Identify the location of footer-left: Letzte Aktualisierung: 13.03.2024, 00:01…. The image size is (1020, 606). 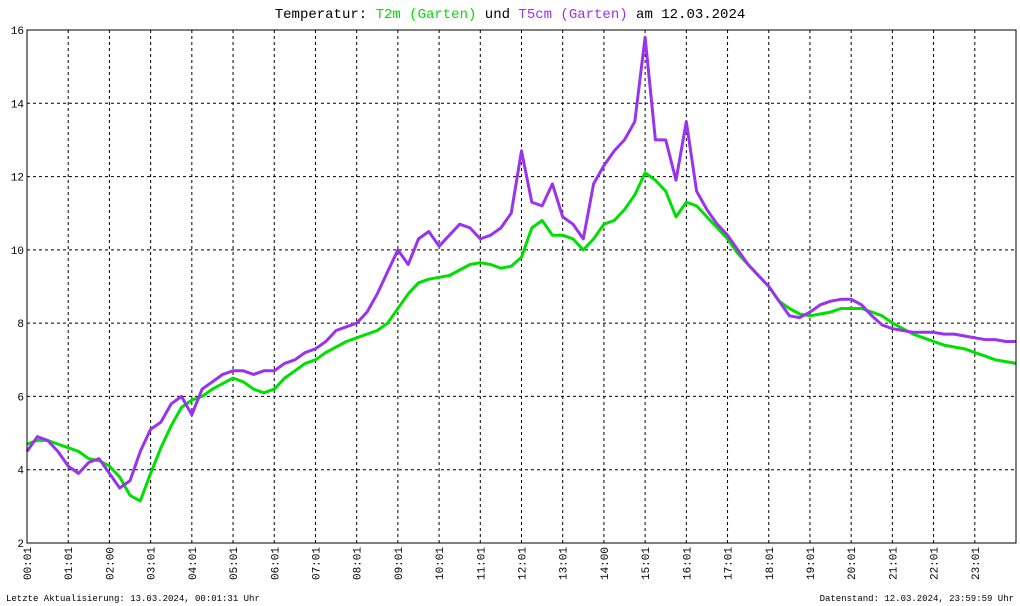
(133, 599).